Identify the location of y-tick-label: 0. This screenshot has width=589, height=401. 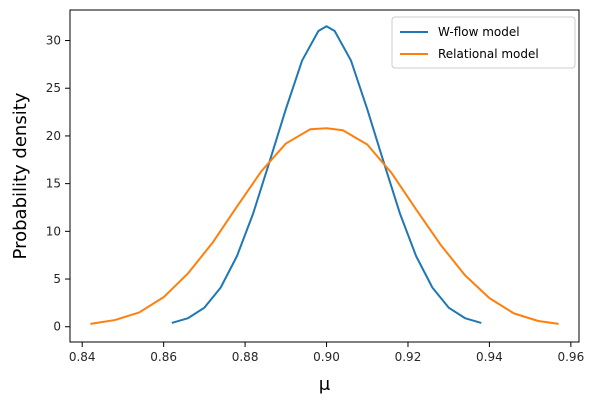
(57, 327).